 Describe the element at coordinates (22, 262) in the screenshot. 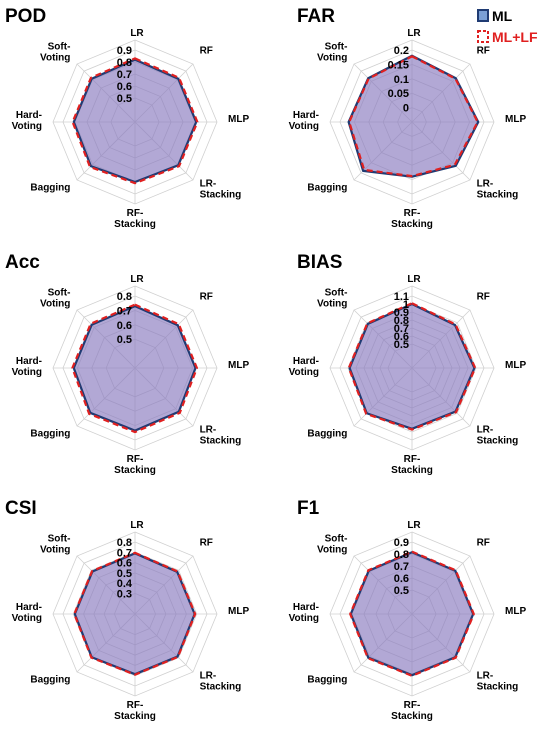

I see `panel-title-acc: Acc` at that location.